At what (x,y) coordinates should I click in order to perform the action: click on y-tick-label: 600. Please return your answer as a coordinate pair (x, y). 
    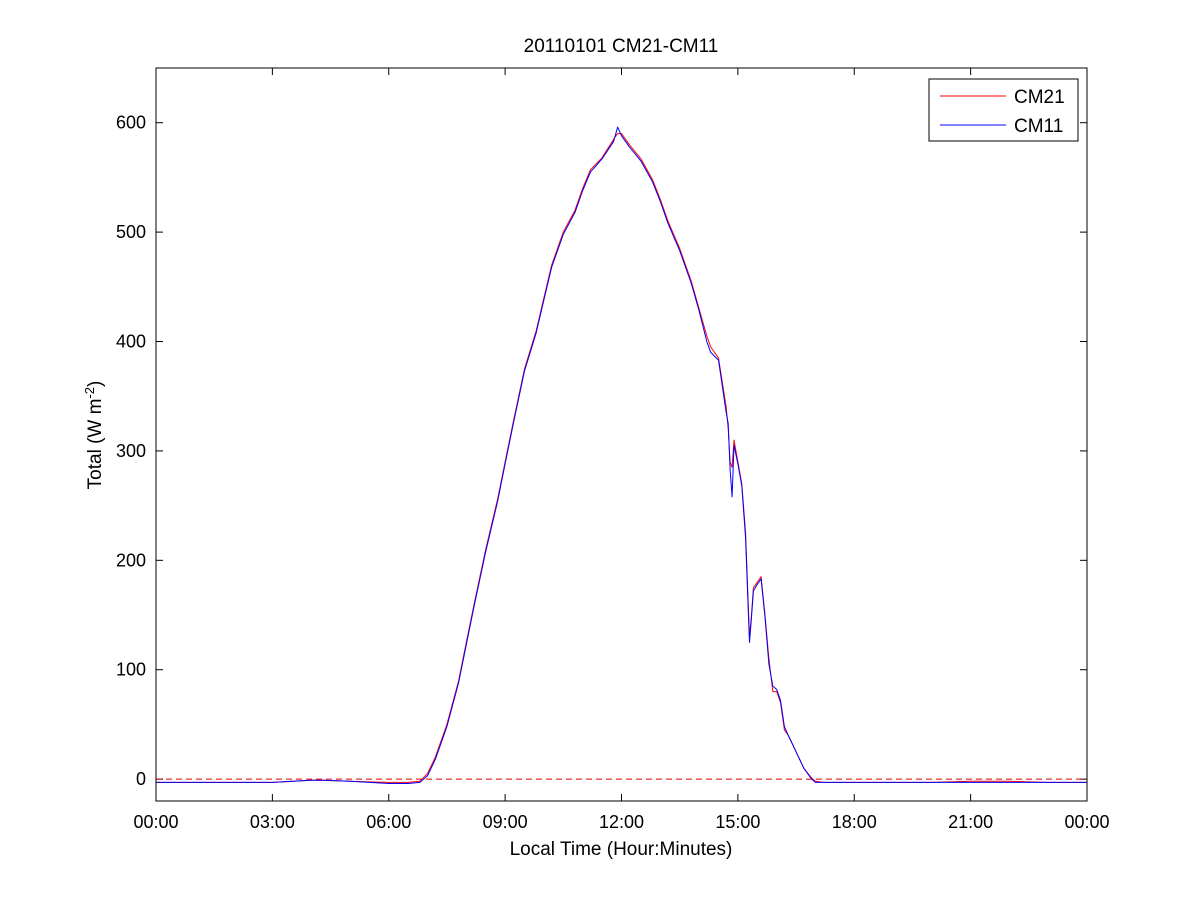
    Looking at the image, I should click on (131, 123).